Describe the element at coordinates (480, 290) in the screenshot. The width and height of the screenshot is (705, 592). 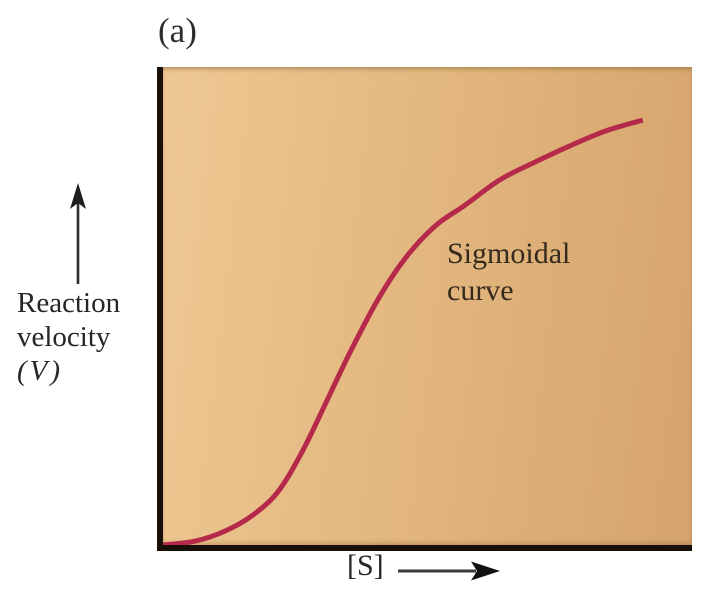
I see `curve-annotation-line2: curve` at that location.